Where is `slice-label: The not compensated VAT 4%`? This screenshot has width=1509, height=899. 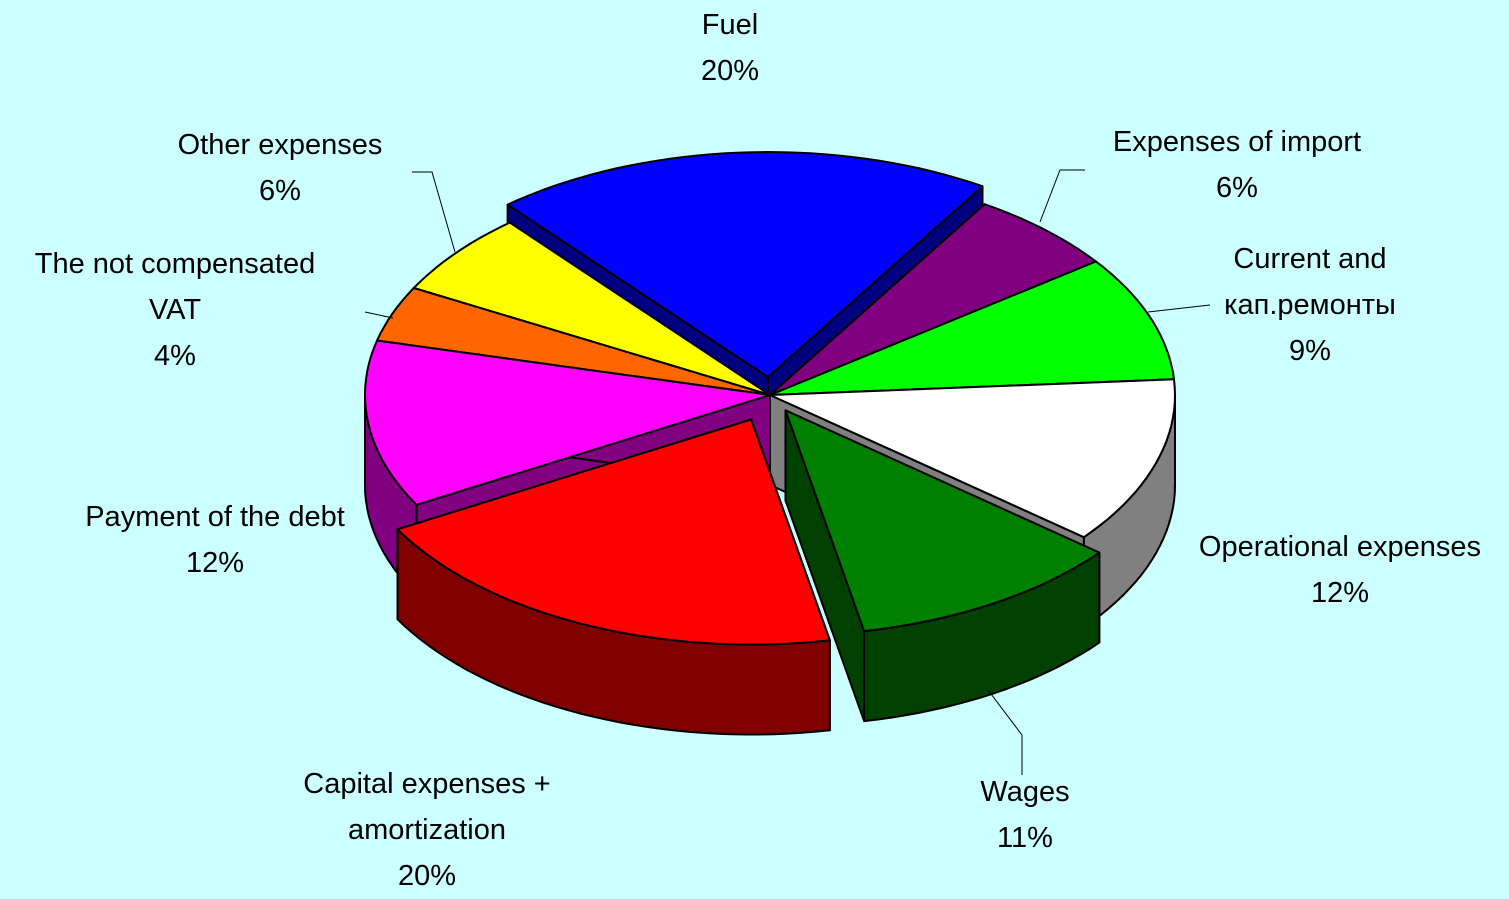
slice-label: The not compensated VAT 4% is located at coordinates (175, 310).